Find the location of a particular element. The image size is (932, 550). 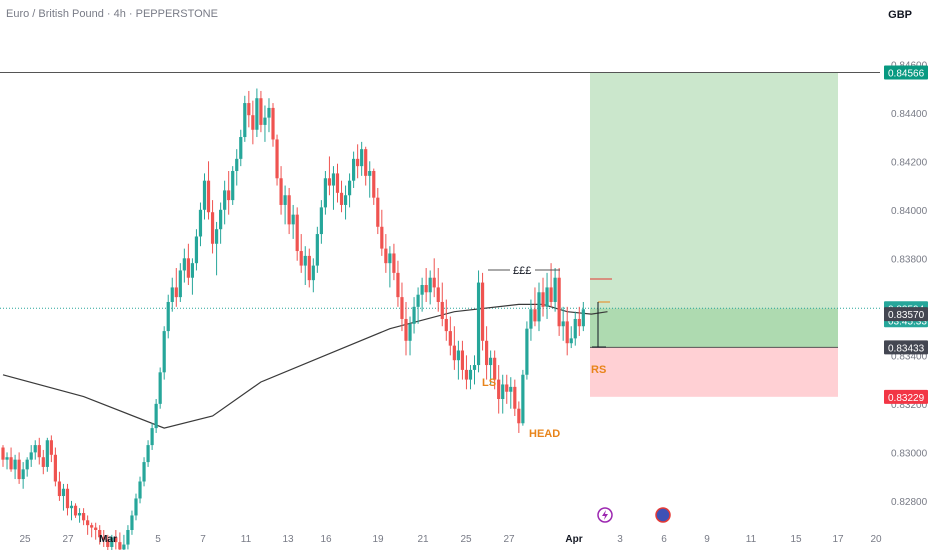

y-tick-label: 0.84200 is located at coordinates (909, 162).